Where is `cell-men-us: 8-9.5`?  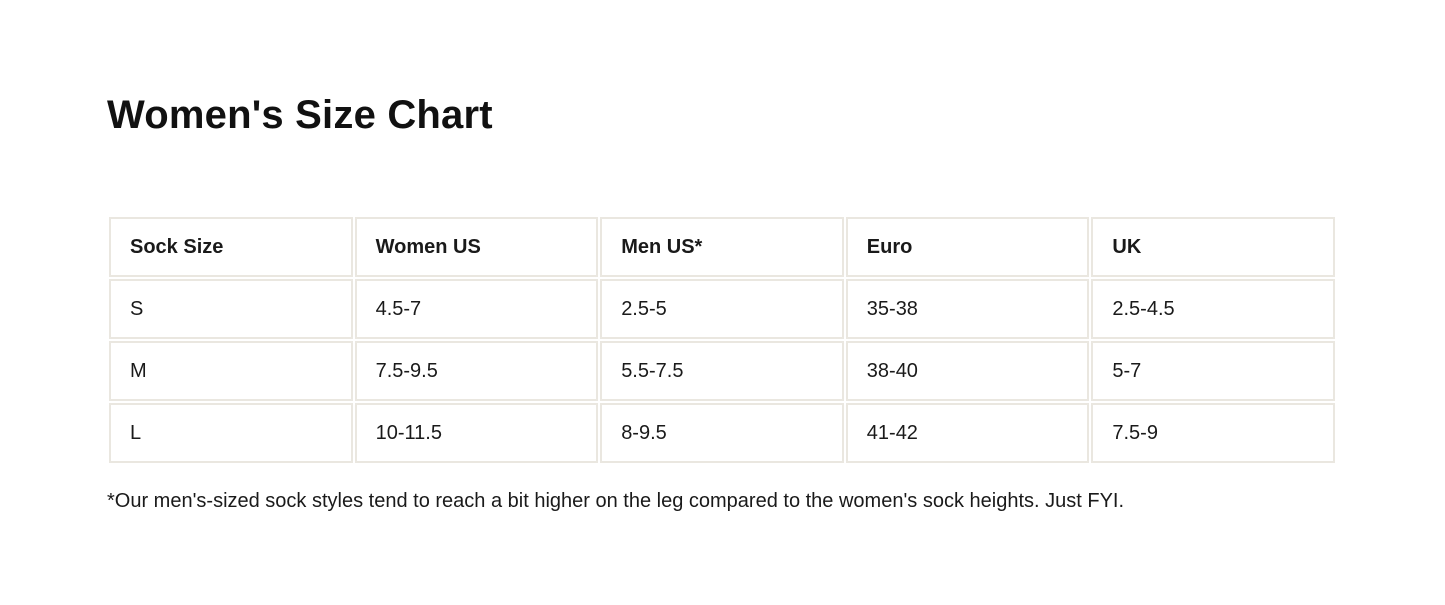 cell-men-us: 8-9.5 is located at coordinates (722, 433).